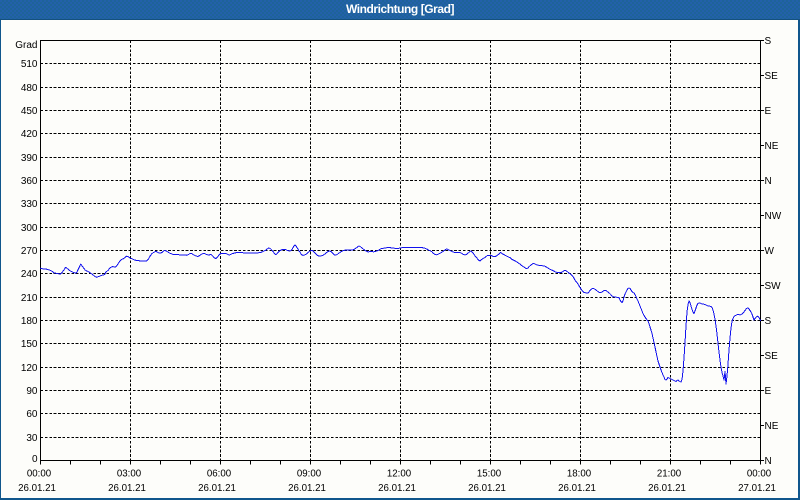 This screenshot has width=800, height=500. What do you see at coordinates (29, 344) in the screenshot?
I see `svg-text: 150` at bounding box center [29, 344].